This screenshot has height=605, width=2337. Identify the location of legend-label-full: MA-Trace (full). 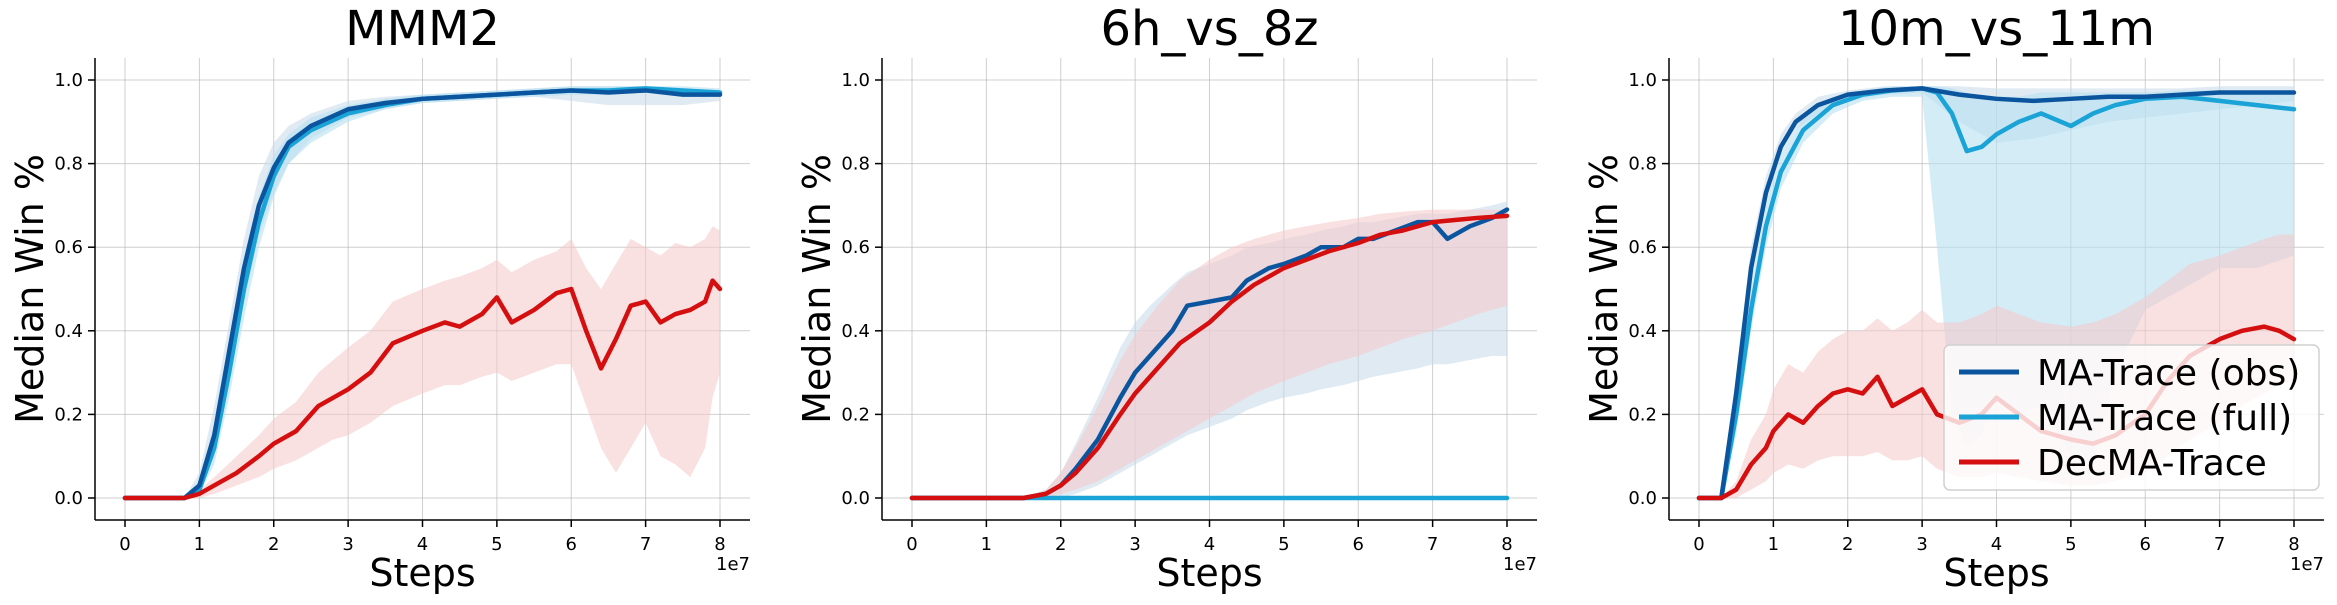
(2164, 418).